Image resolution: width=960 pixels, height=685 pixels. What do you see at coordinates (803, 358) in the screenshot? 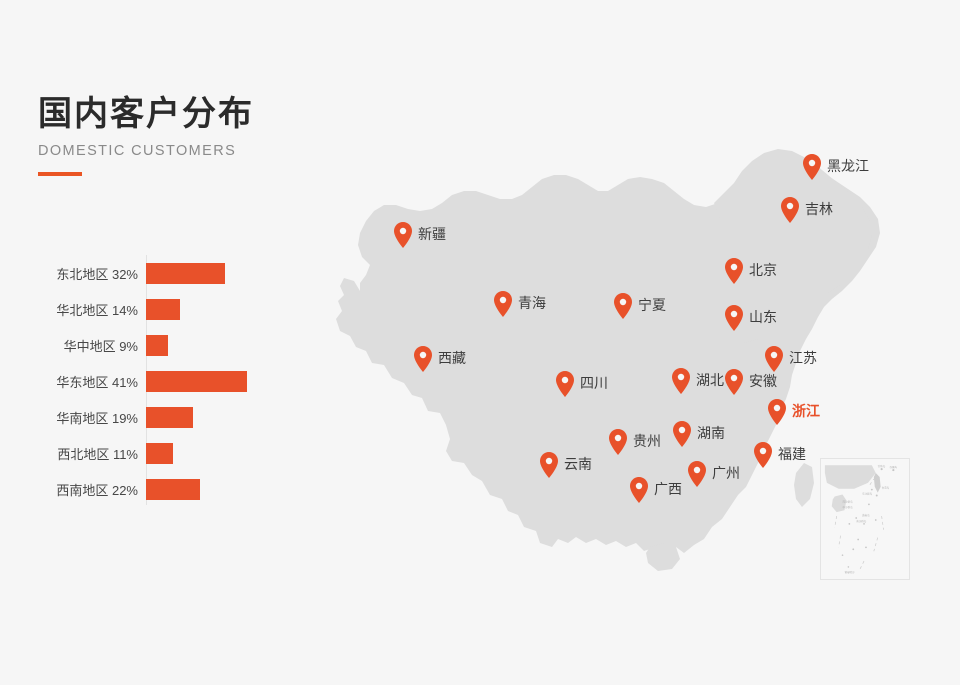
I see `map-marker-label: 江苏` at bounding box center [803, 358].